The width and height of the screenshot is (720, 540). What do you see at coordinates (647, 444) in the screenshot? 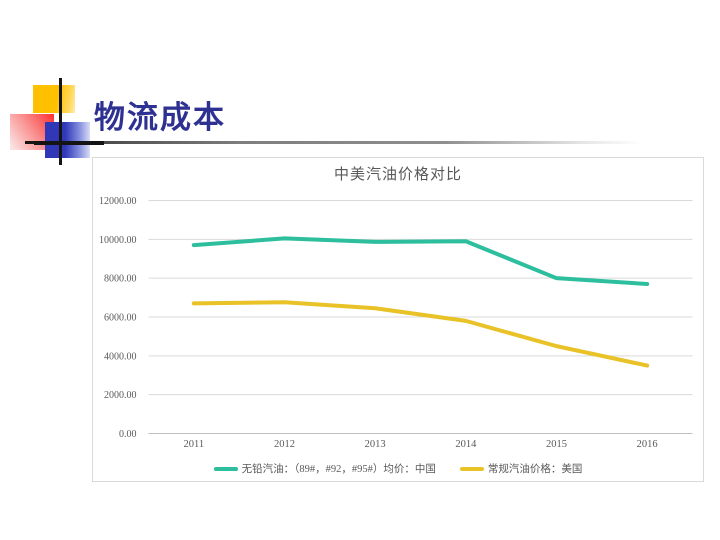
I see `x-axis-tick-label: 2016` at bounding box center [647, 444].